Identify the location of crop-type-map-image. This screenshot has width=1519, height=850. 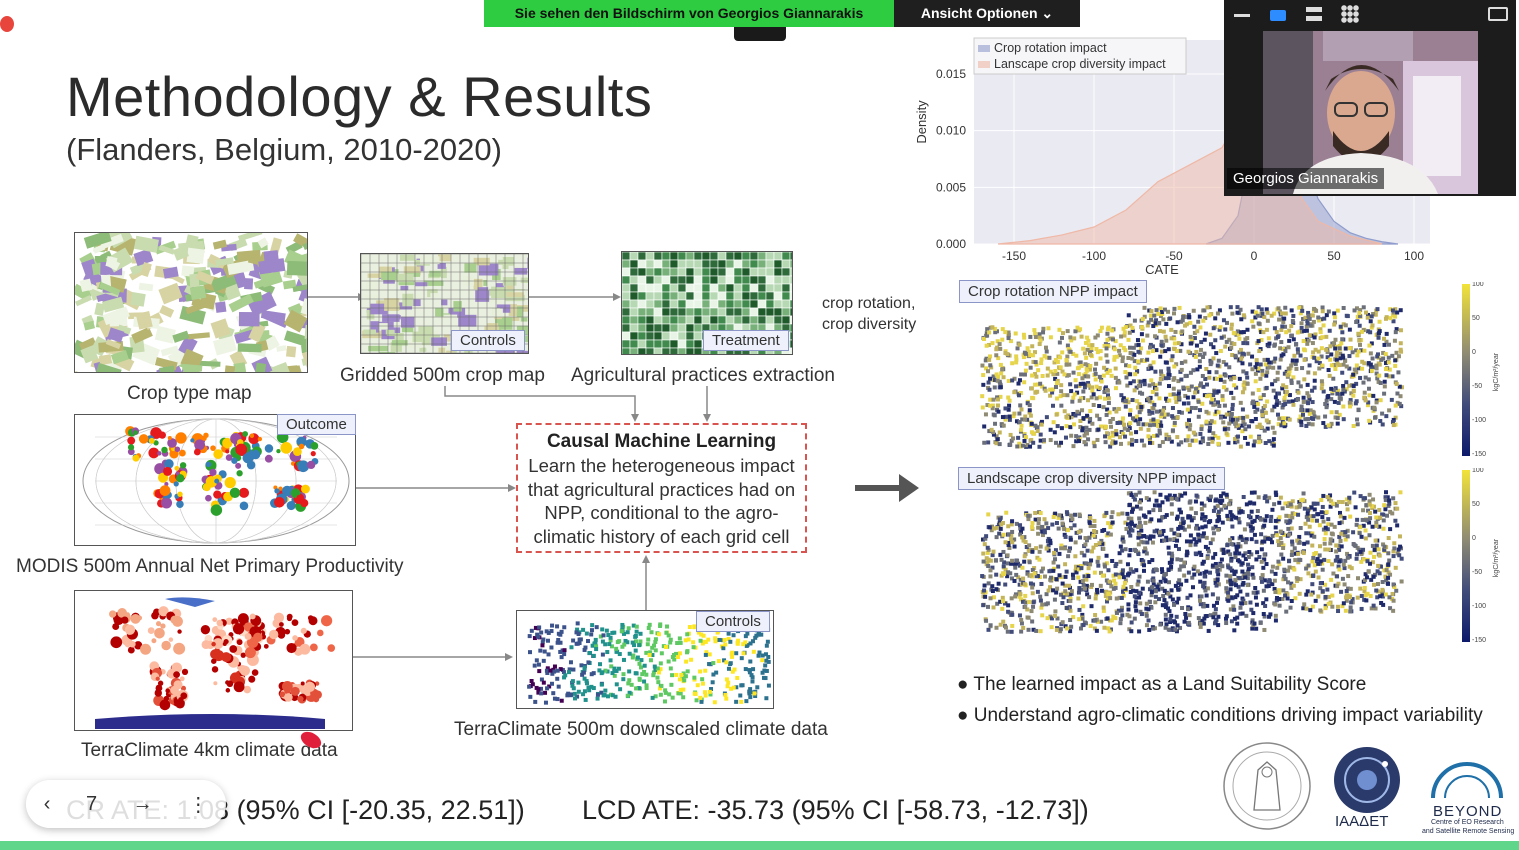
(191, 302).